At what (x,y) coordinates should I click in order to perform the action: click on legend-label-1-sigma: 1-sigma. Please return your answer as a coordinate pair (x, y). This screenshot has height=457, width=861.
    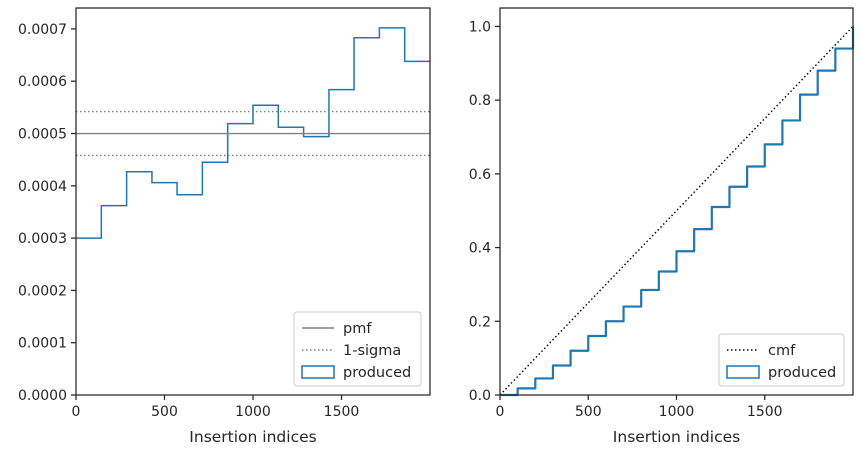
    Looking at the image, I should click on (372, 351).